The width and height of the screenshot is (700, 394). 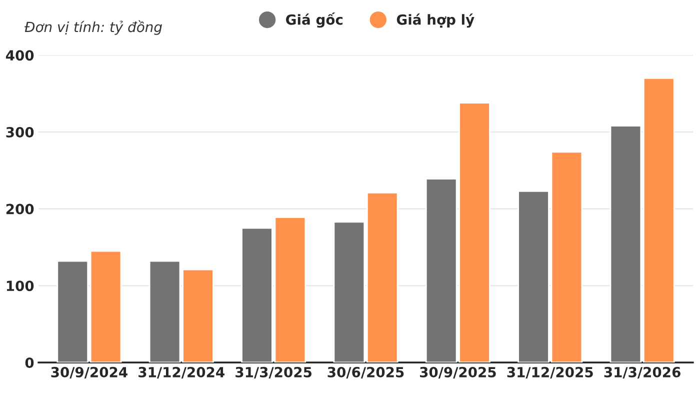 What do you see at coordinates (29, 362) in the screenshot?
I see `y-tick-label: 0` at bounding box center [29, 362].